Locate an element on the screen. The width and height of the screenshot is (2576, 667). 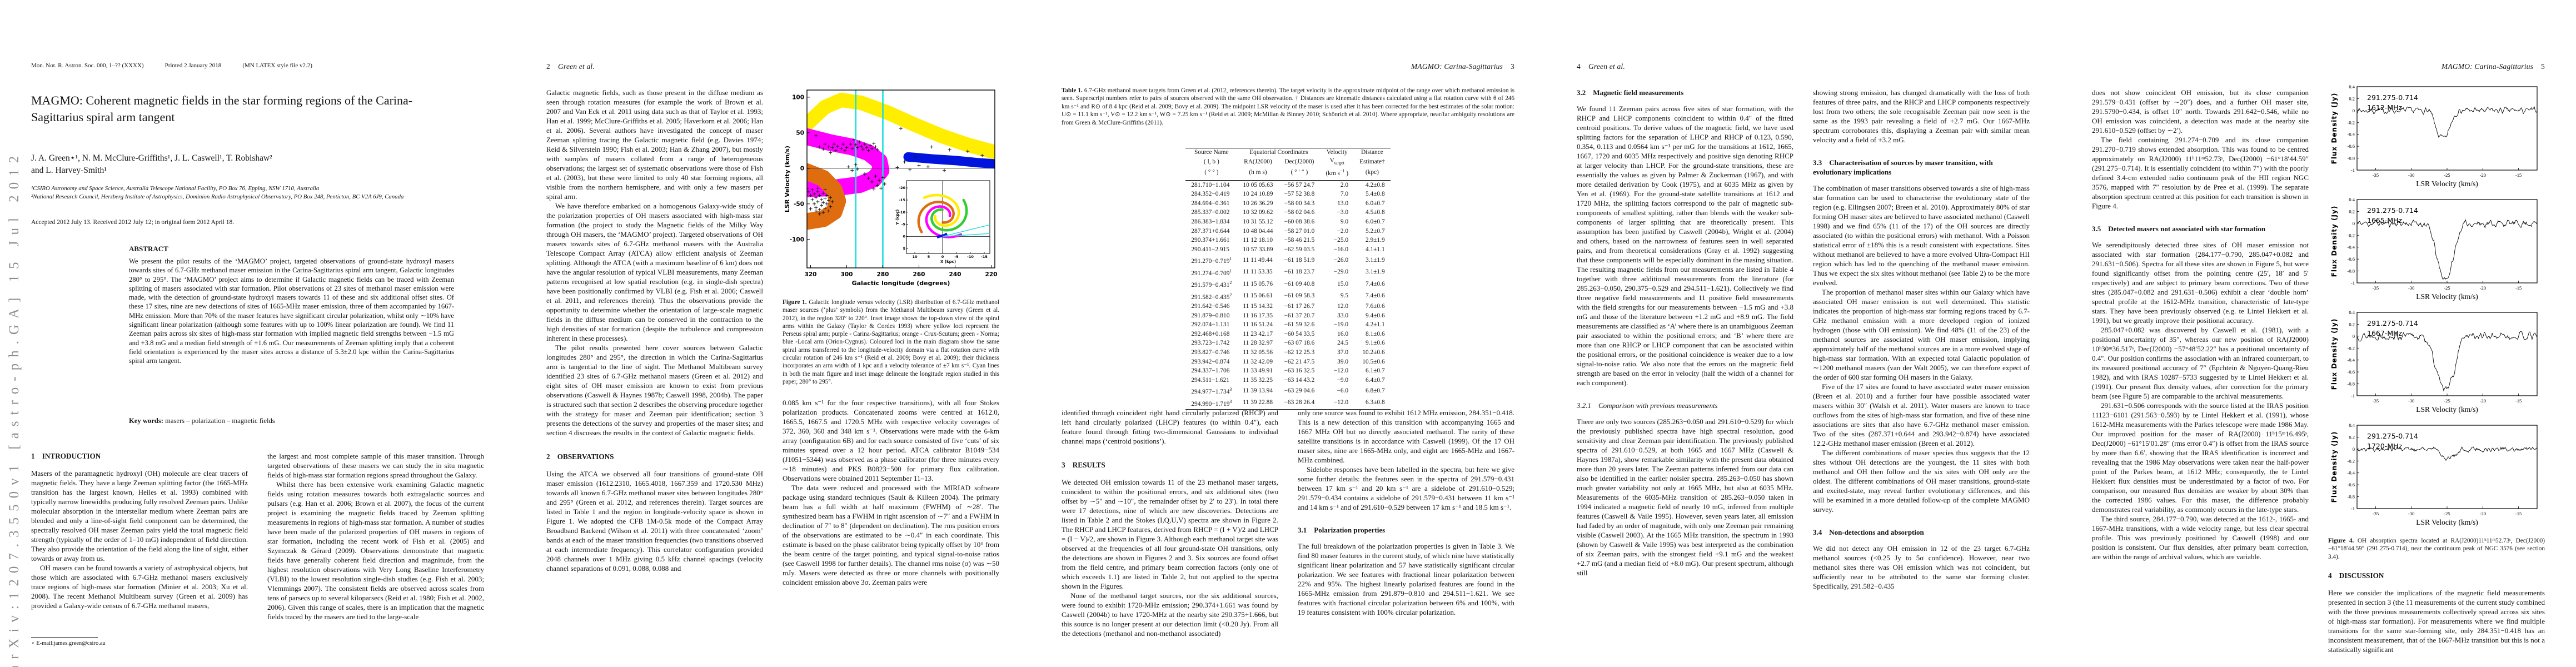
table-cell: 293.723−1.742 is located at coordinates (1210, 343).